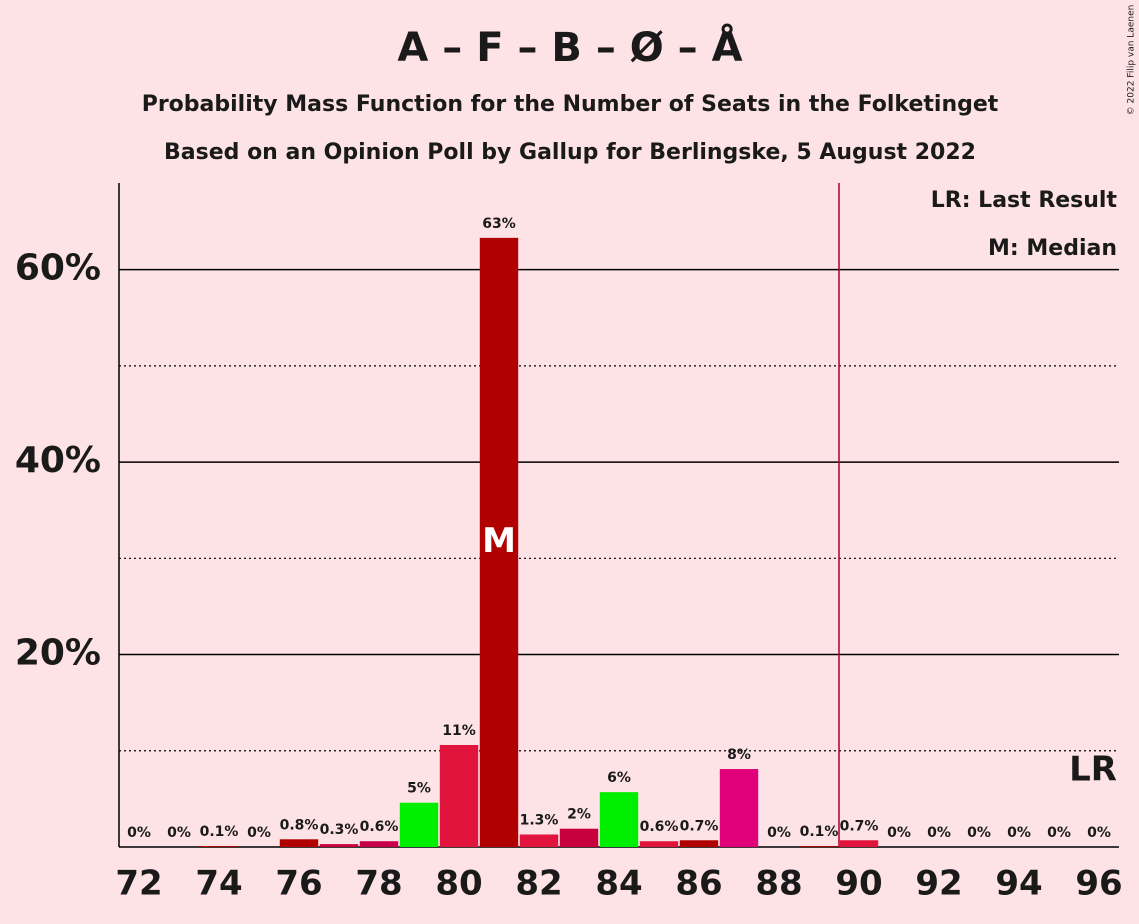  Describe the element at coordinates (569, 46) in the screenshot. I see `chart-title: A – F – B – Ø – Å` at that location.